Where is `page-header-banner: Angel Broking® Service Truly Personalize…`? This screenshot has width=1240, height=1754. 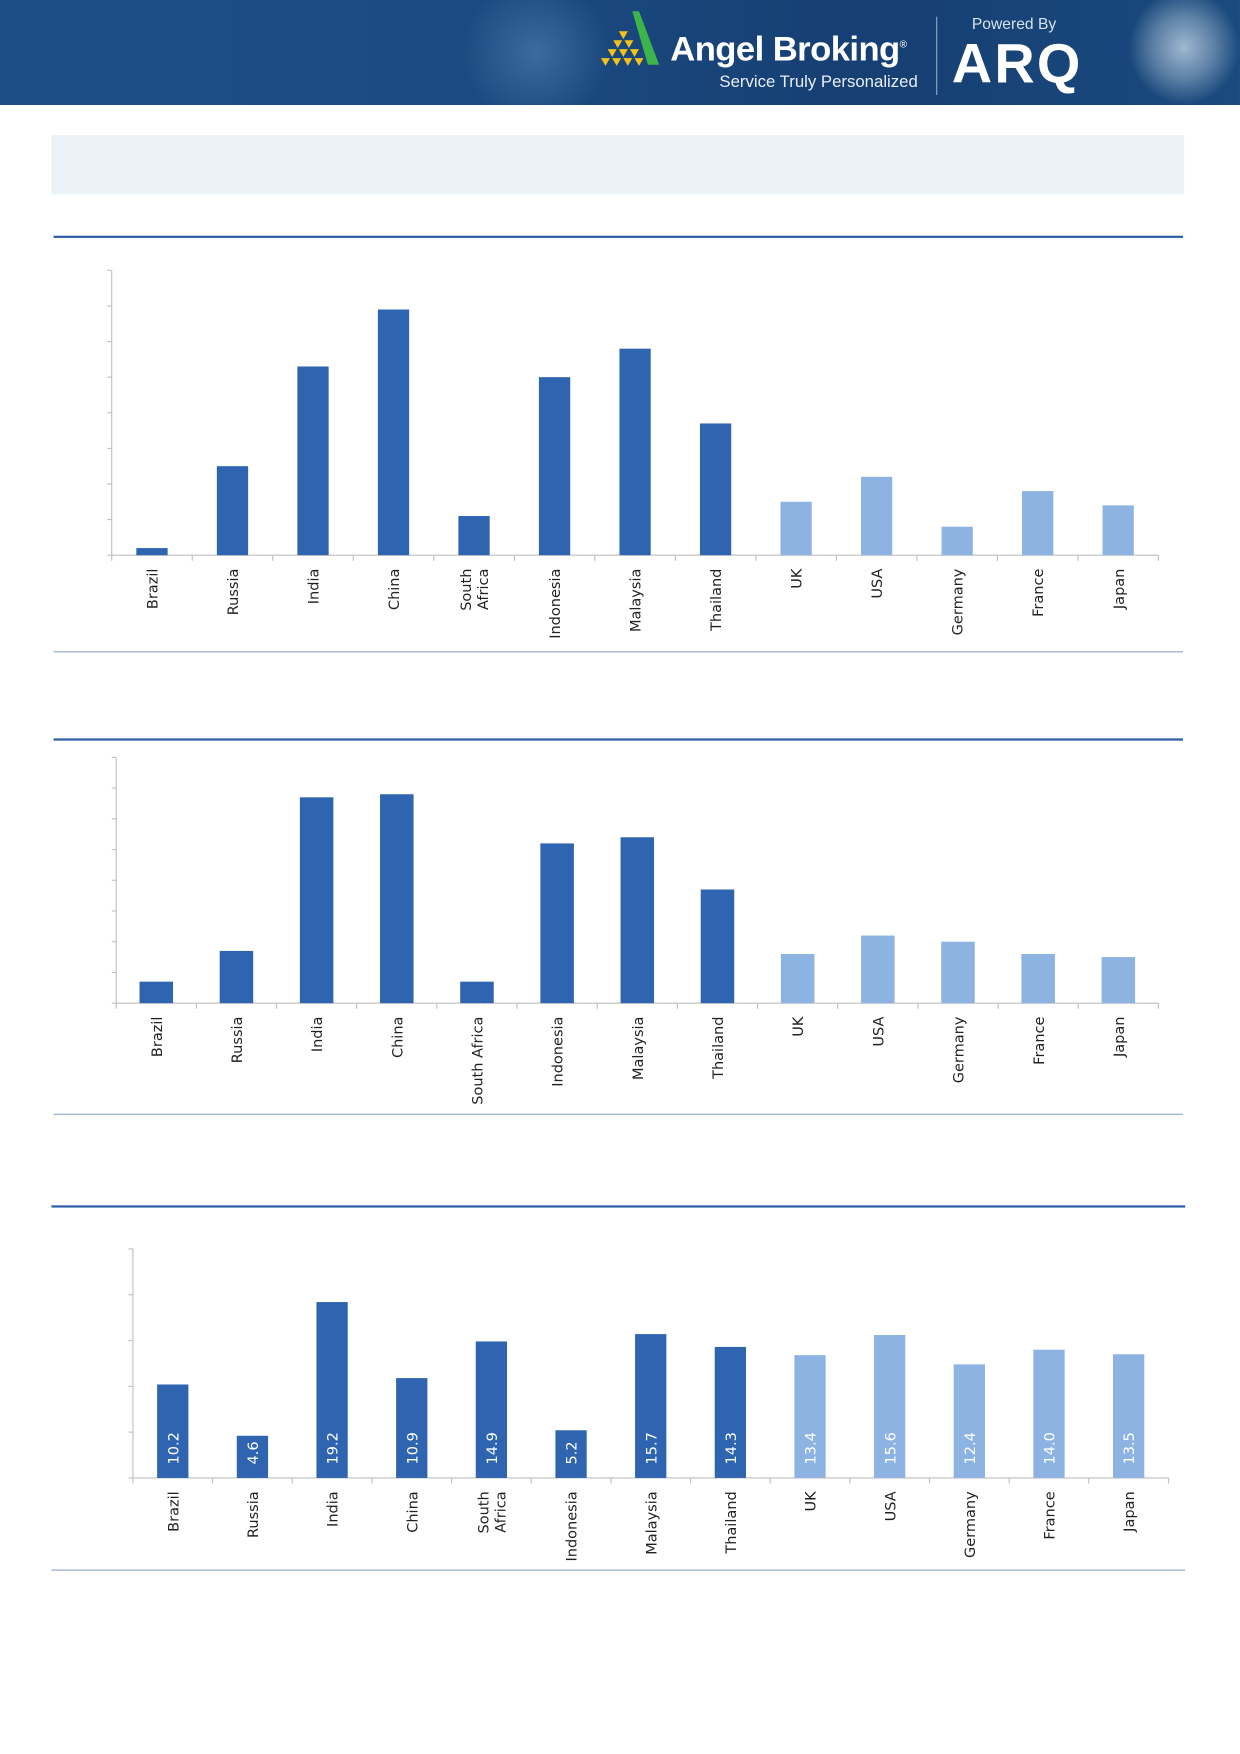 page-header-banner: Angel Broking® Service Truly Personalize… is located at coordinates (620, 53).